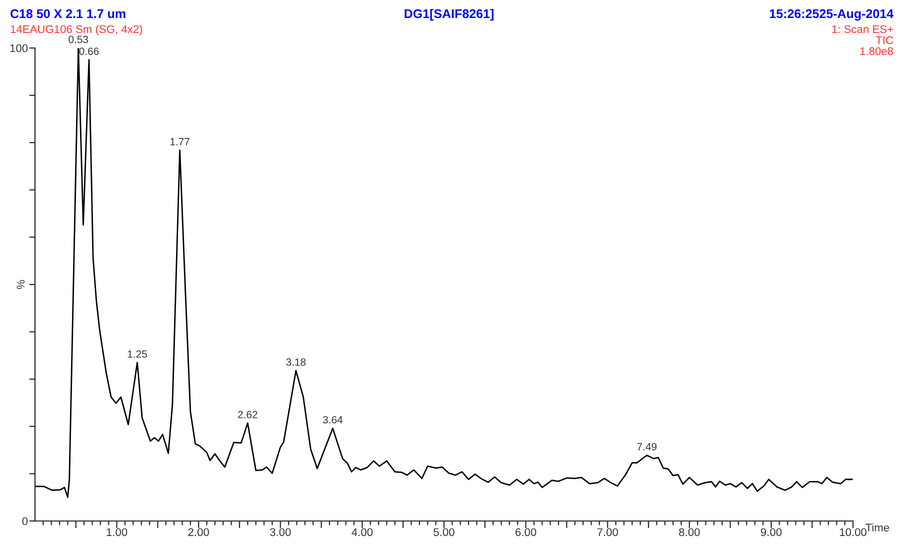 The width and height of the screenshot is (898, 545). What do you see at coordinates (248, 414) in the screenshot?
I see `annotation: 2.62` at bounding box center [248, 414].